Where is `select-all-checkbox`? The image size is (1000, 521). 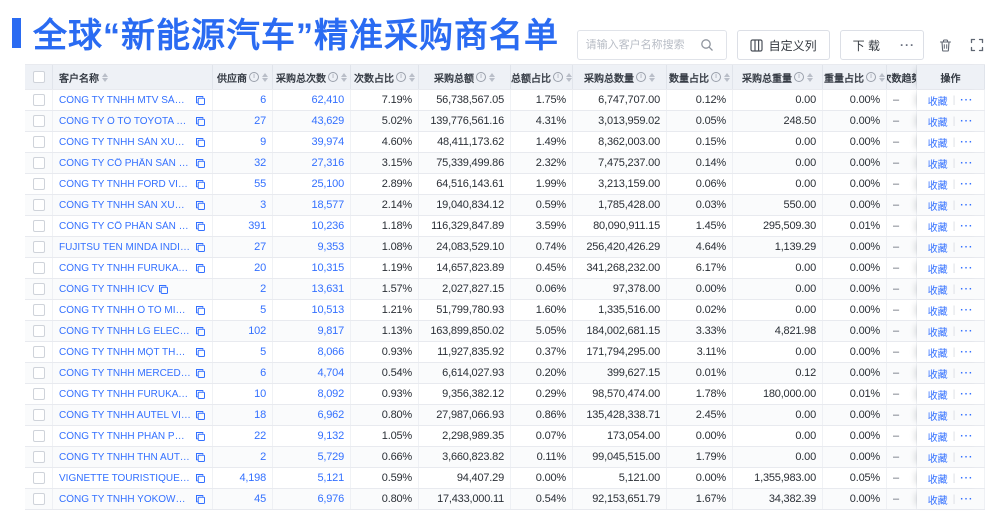
select-all-checkbox is located at coordinates (38, 77).